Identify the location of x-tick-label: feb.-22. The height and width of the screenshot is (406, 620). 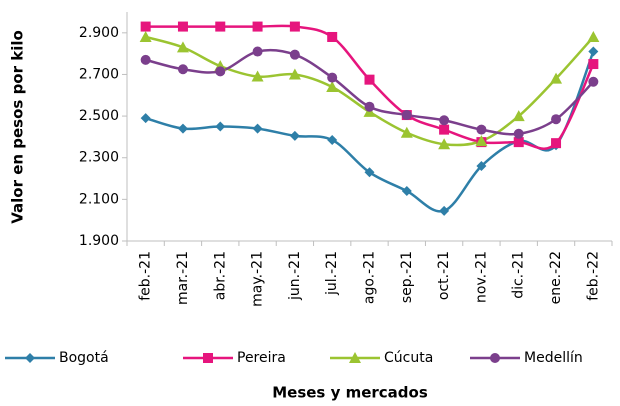
(593, 276).